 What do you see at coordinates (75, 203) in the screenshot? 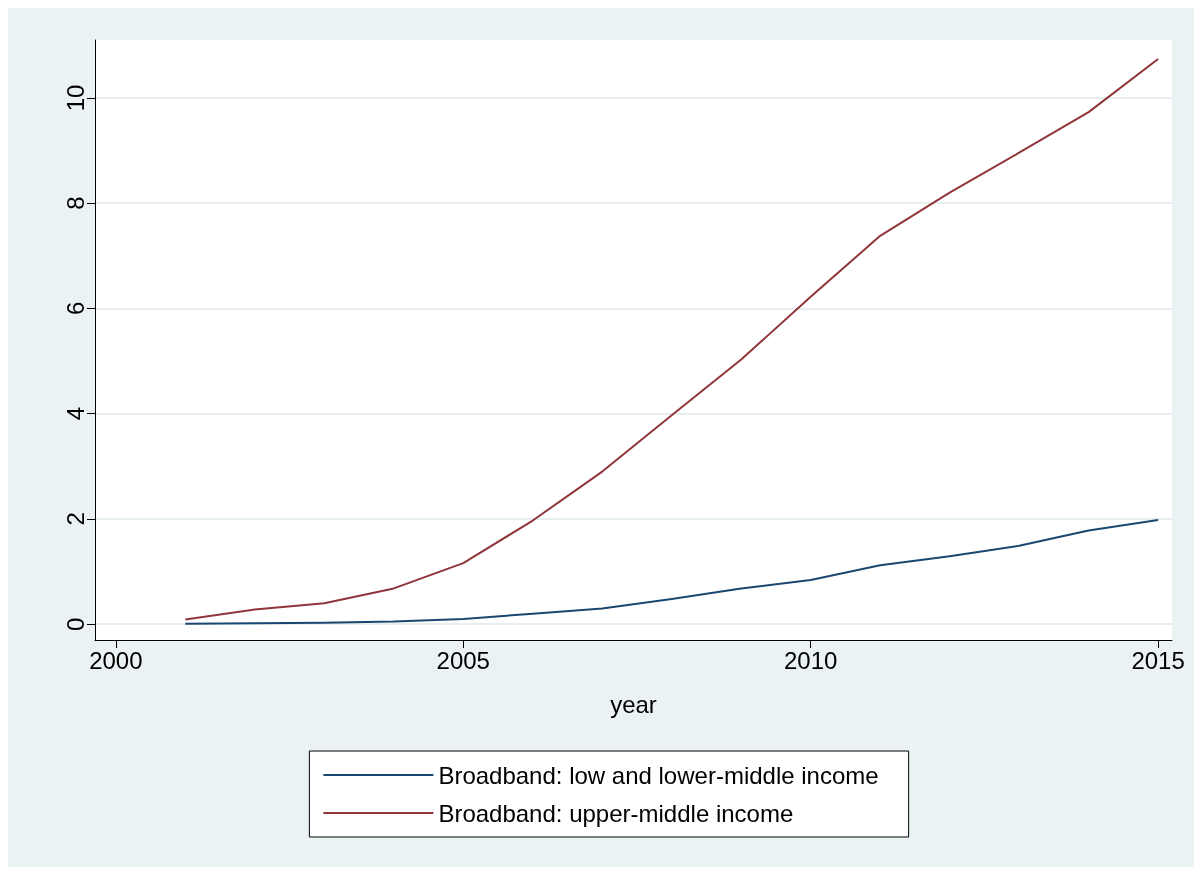
I see `y-tick-label: 8` at bounding box center [75, 203].